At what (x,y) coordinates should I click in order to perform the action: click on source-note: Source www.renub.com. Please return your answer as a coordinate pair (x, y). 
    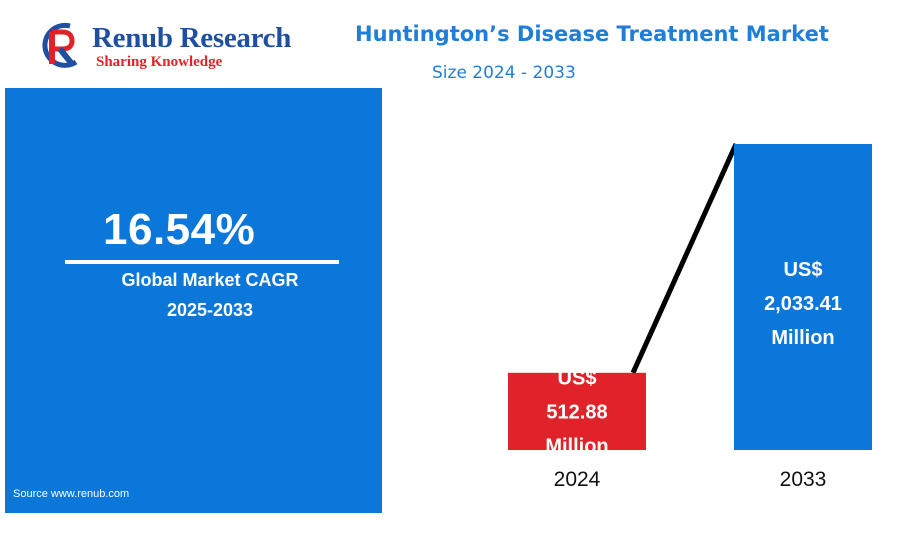
    Looking at the image, I should click on (71, 494).